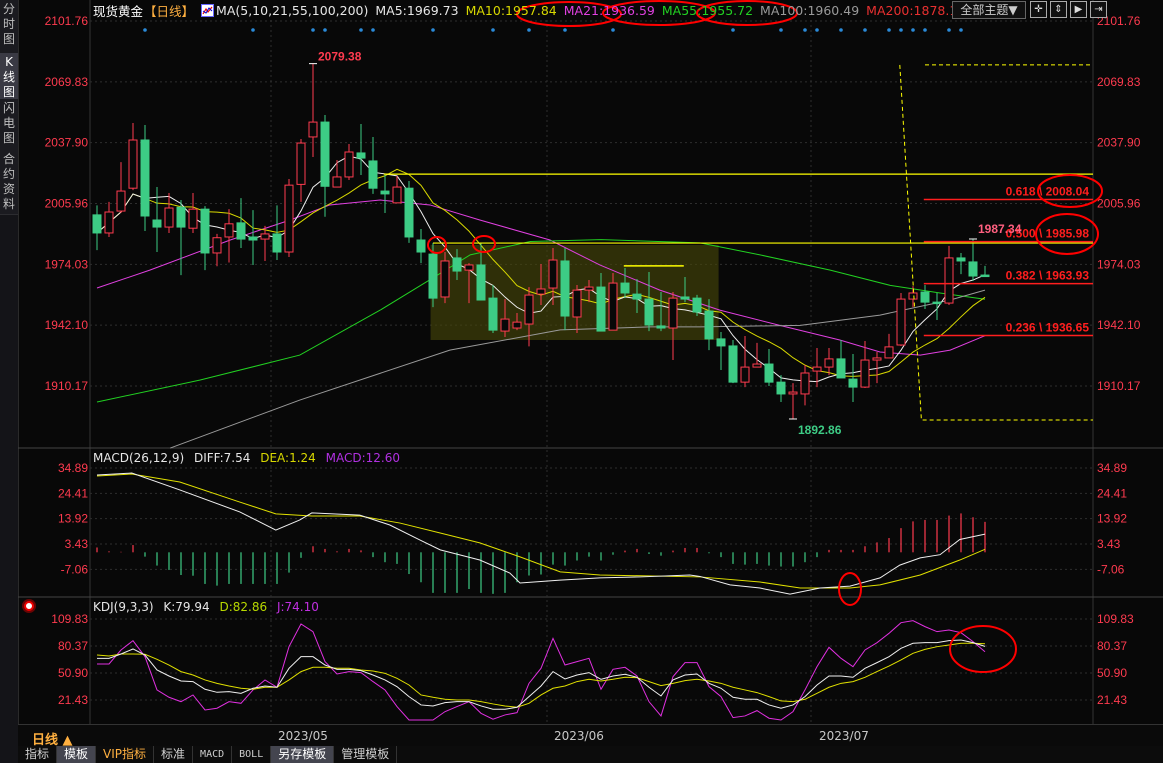 The height and width of the screenshot is (763, 1163). I want to click on y-tick-label-left: 80.37, so click(73, 646).